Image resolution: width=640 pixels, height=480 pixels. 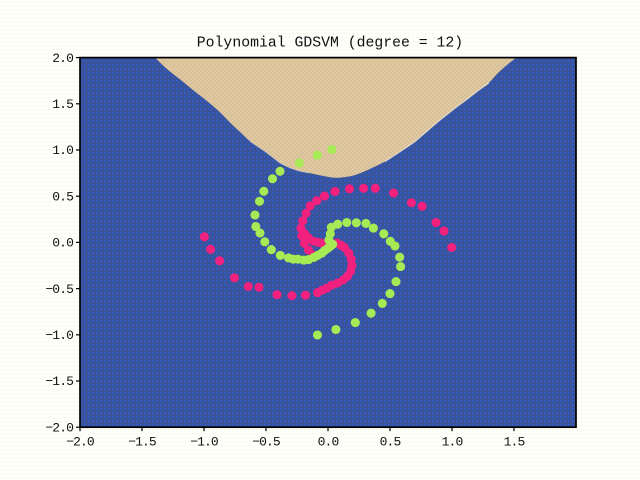 What do you see at coordinates (330, 44) in the screenshot?
I see `svg-text: Polynomial GDSVM (degree = 12)` at bounding box center [330, 44].